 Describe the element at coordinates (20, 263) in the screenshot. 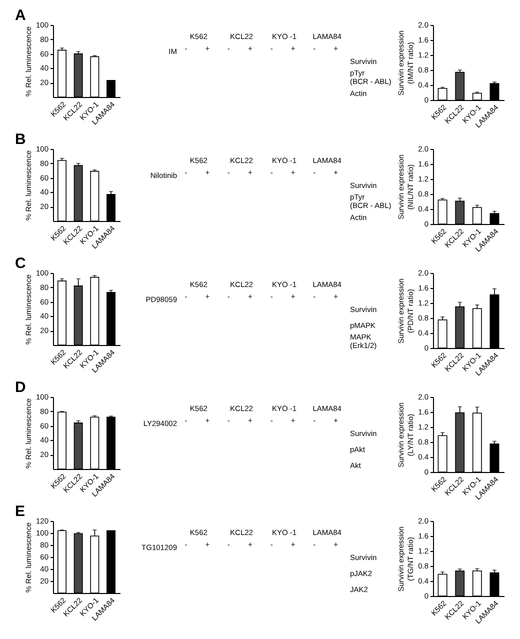

I see `chart-title: C` at that location.